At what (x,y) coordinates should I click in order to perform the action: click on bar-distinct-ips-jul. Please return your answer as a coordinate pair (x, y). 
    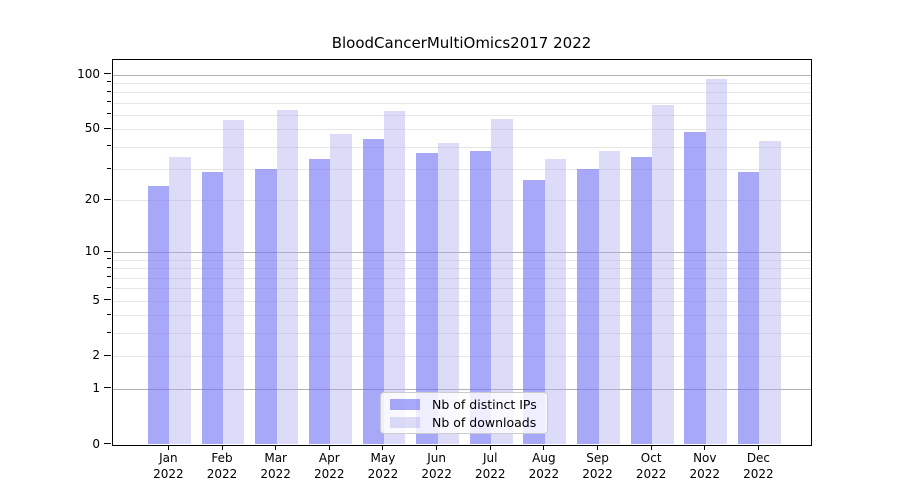
    Looking at the image, I should click on (480, 297).